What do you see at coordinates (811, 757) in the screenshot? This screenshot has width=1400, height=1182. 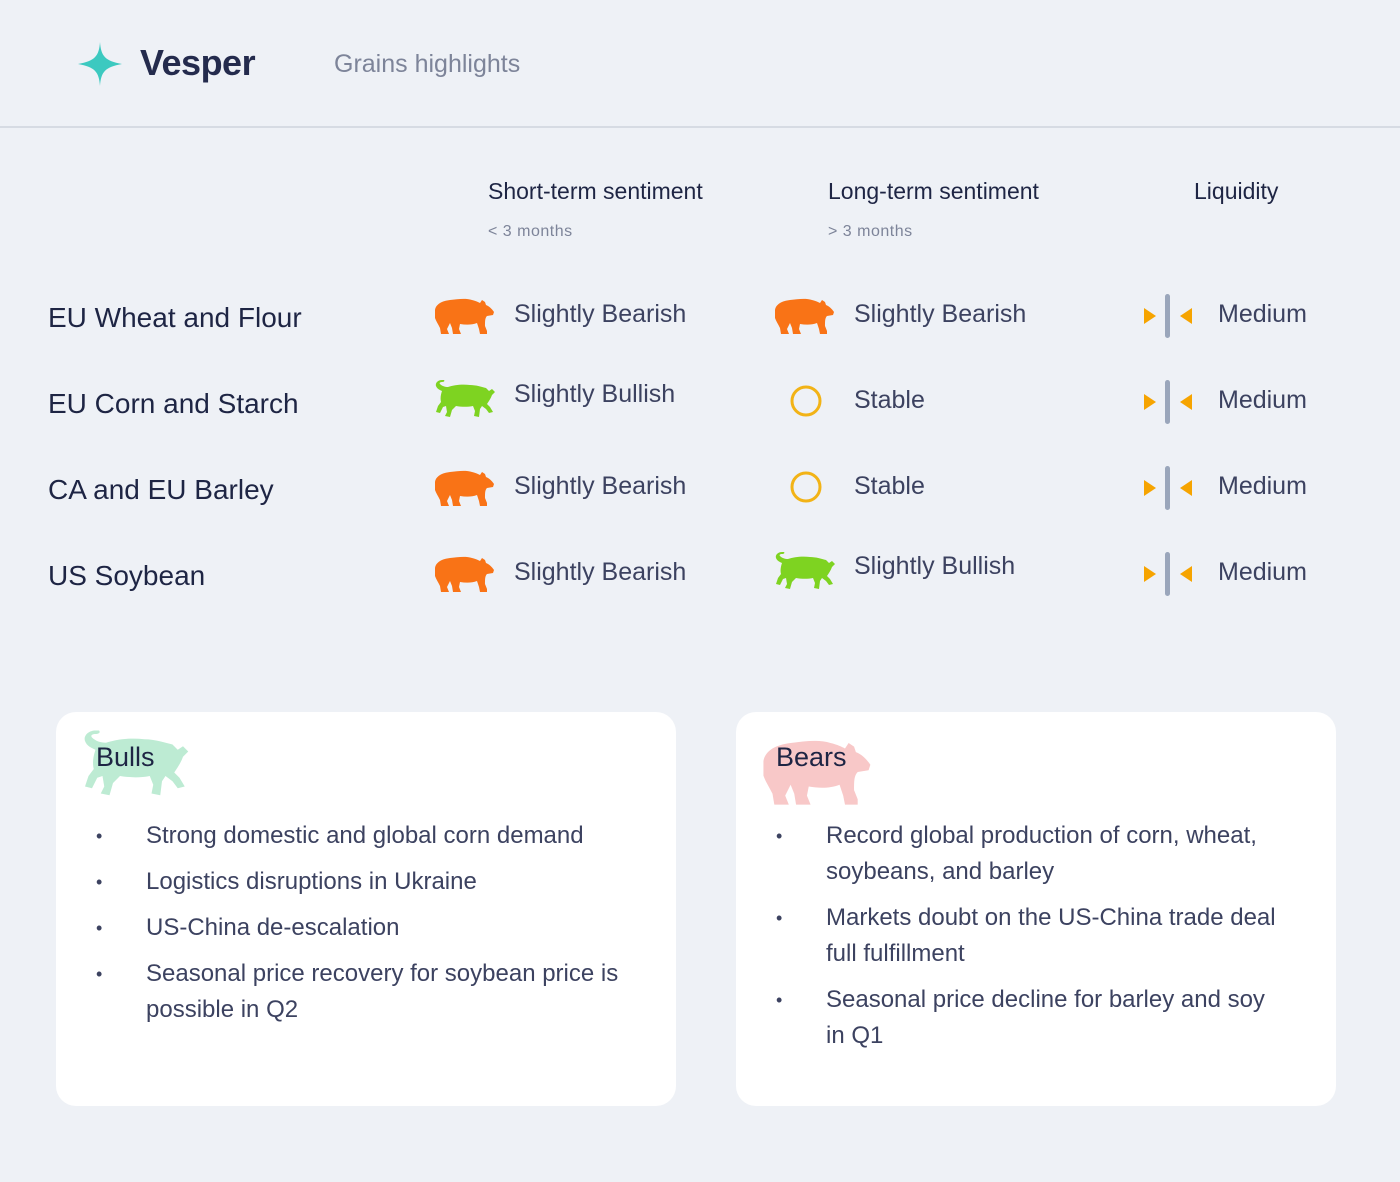 I see `bears-title: Bears` at bounding box center [811, 757].